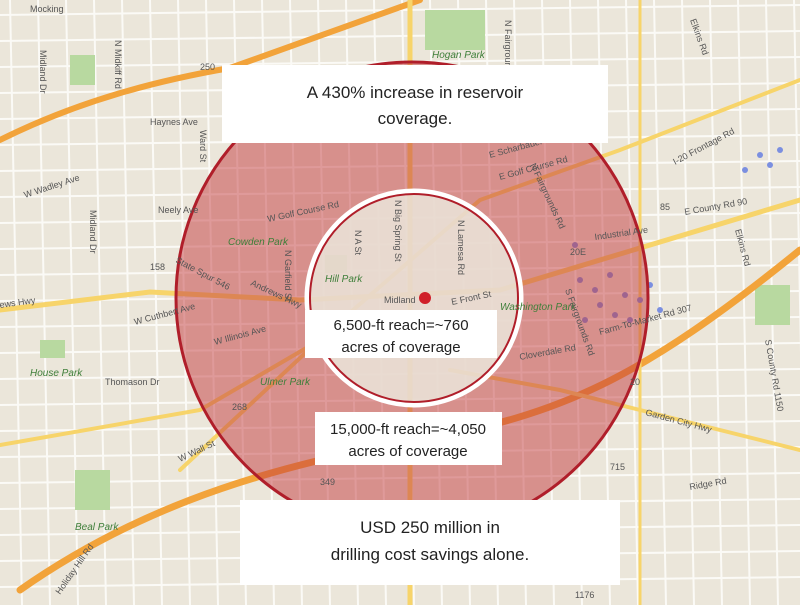  I want to click on map-label: Hogan Park, so click(459, 55).